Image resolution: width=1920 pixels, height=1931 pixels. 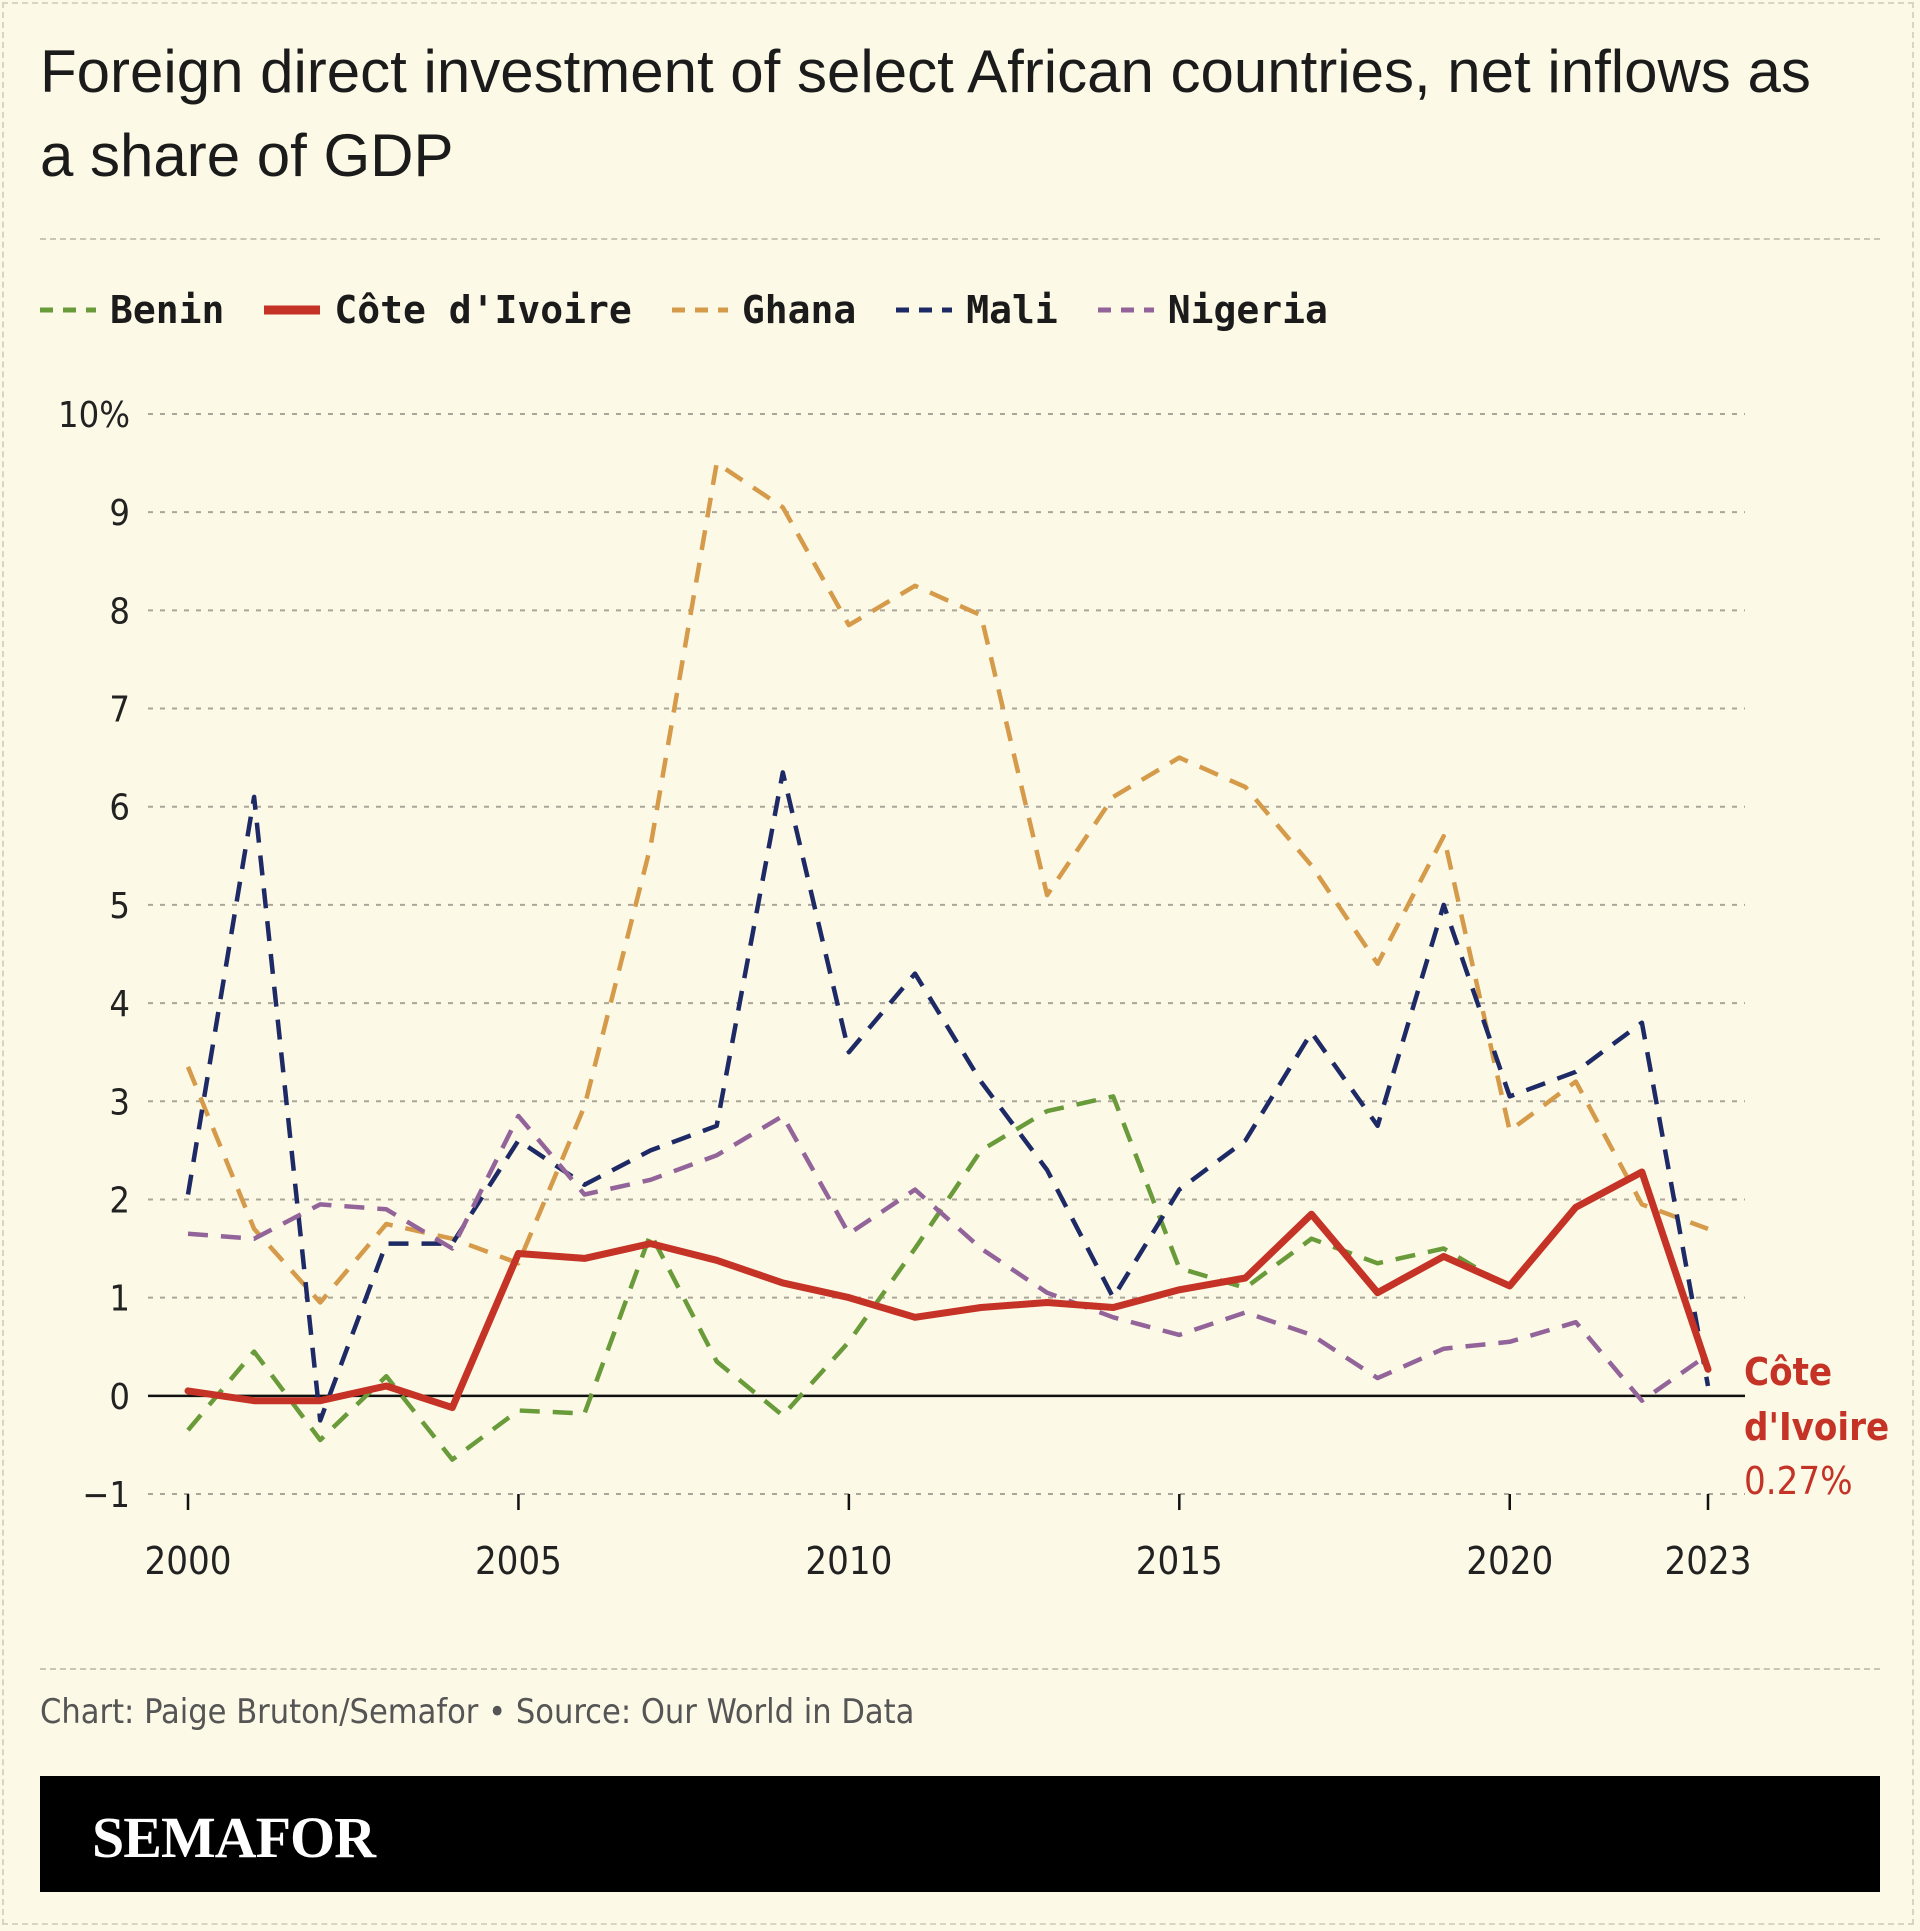 What do you see at coordinates (119, 611) in the screenshot?
I see `y-tick-label: 8` at bounding box center [119, 611].